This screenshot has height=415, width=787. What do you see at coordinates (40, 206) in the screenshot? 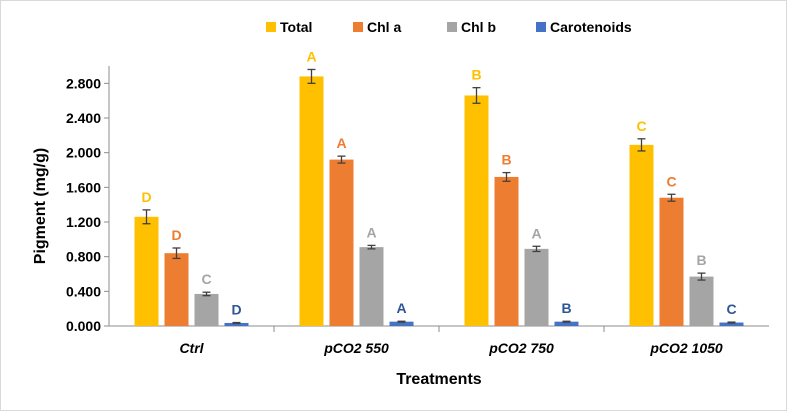
I see `y-axis-title: Pigment (mg/g)` at bounding box center [40, 206].